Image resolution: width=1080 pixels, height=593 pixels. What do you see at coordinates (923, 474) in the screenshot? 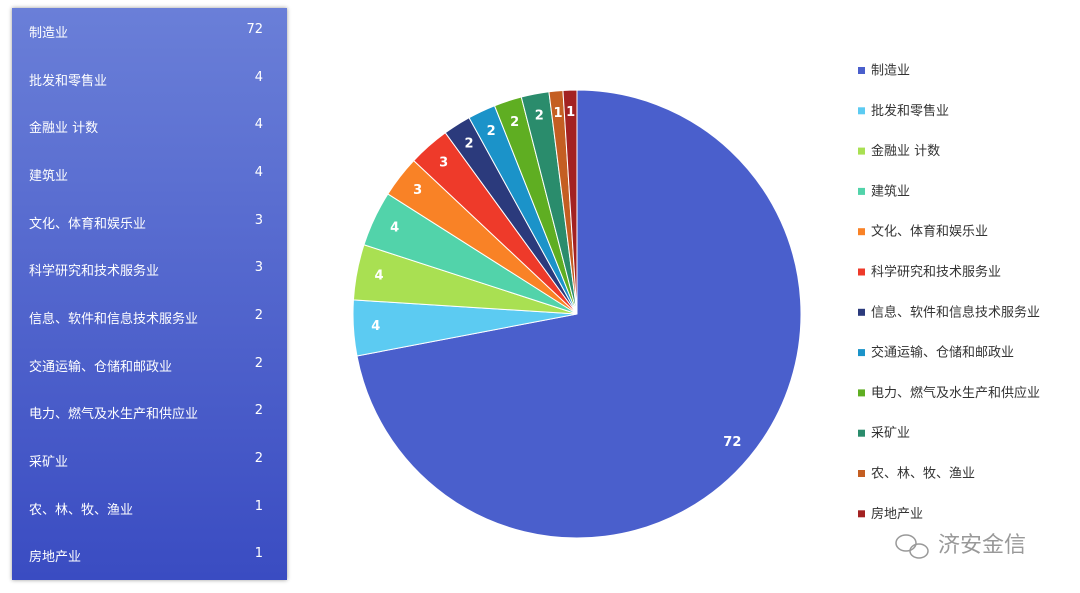
I see `legend-label: 农、林、牧、渔业` at bounding box center [923, 474].